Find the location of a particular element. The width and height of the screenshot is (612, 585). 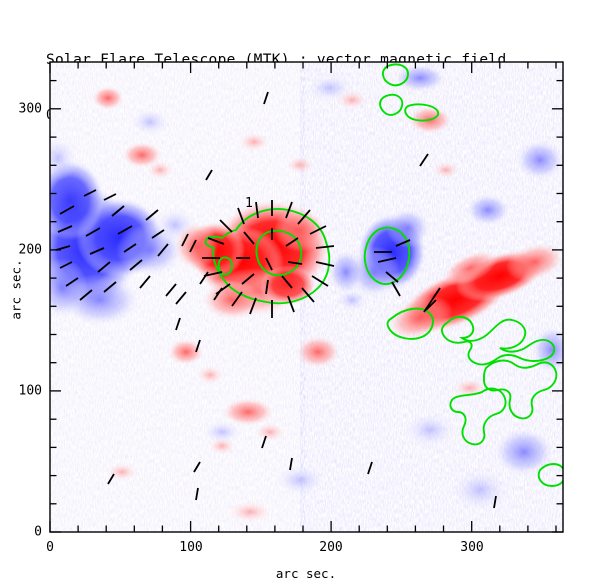

xtick-label-100: 100 is located at coordinates (191, 547).